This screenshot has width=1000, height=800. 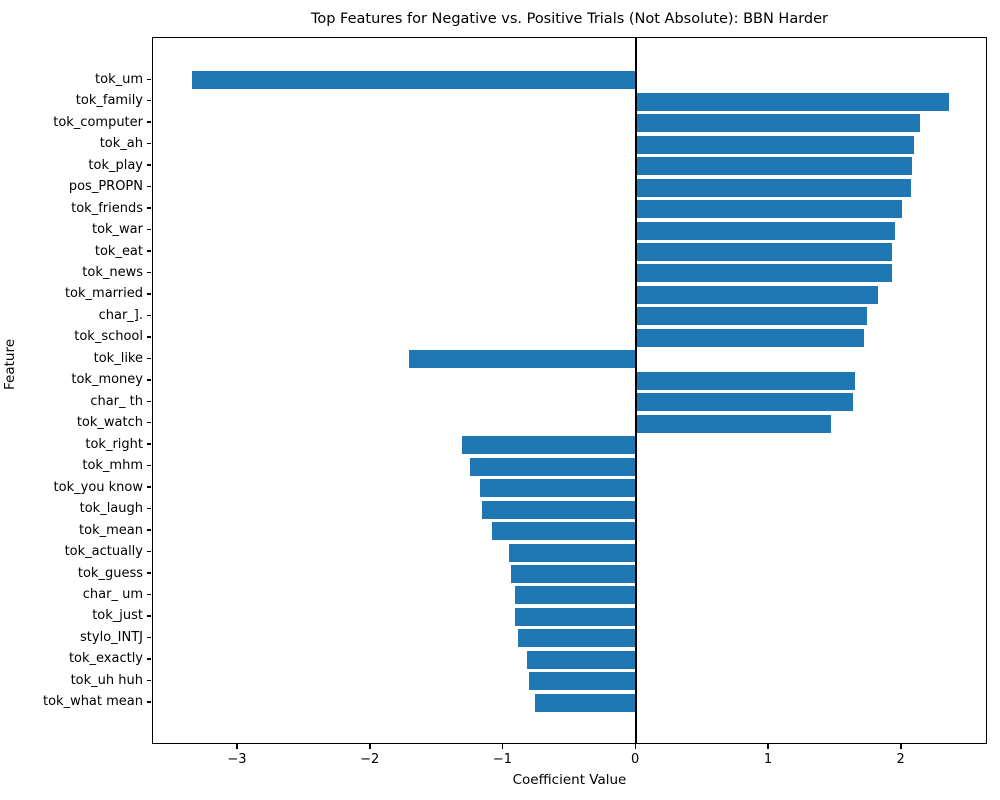 What do you see at coordinates (112, 594) in the screenshot?
I see `ytick-label: char_ um` at bounding box center [112, 594].